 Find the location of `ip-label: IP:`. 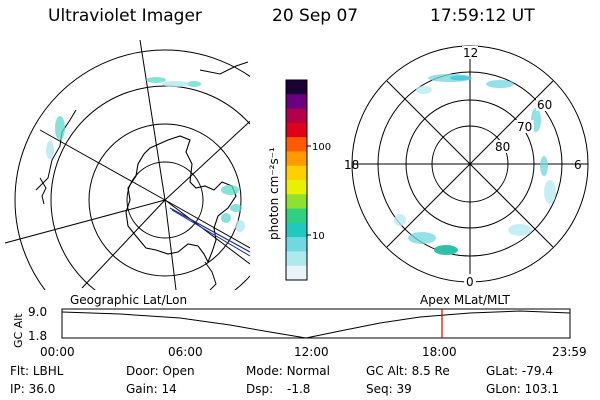

ip-label: IP: is located at coordinates (17, 389).